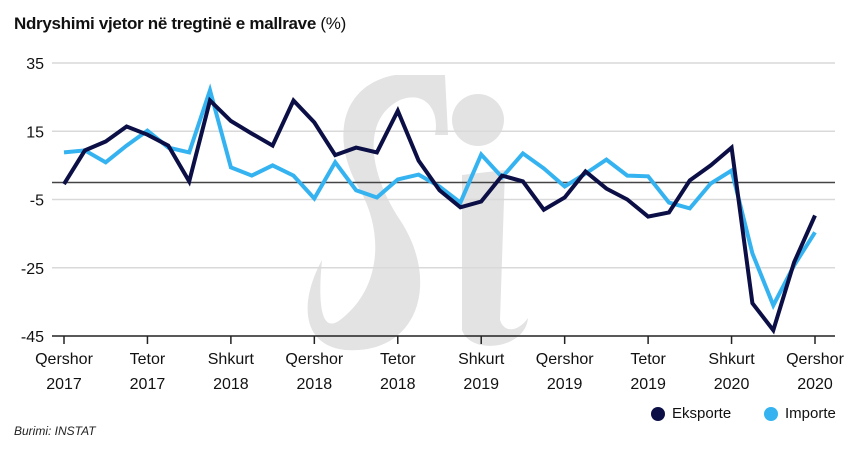 This screenshot has height=450, width=850. Describe the element at coordinates (658, 413) in the screenshot. I see `legend-eksporte-marker` at that location.